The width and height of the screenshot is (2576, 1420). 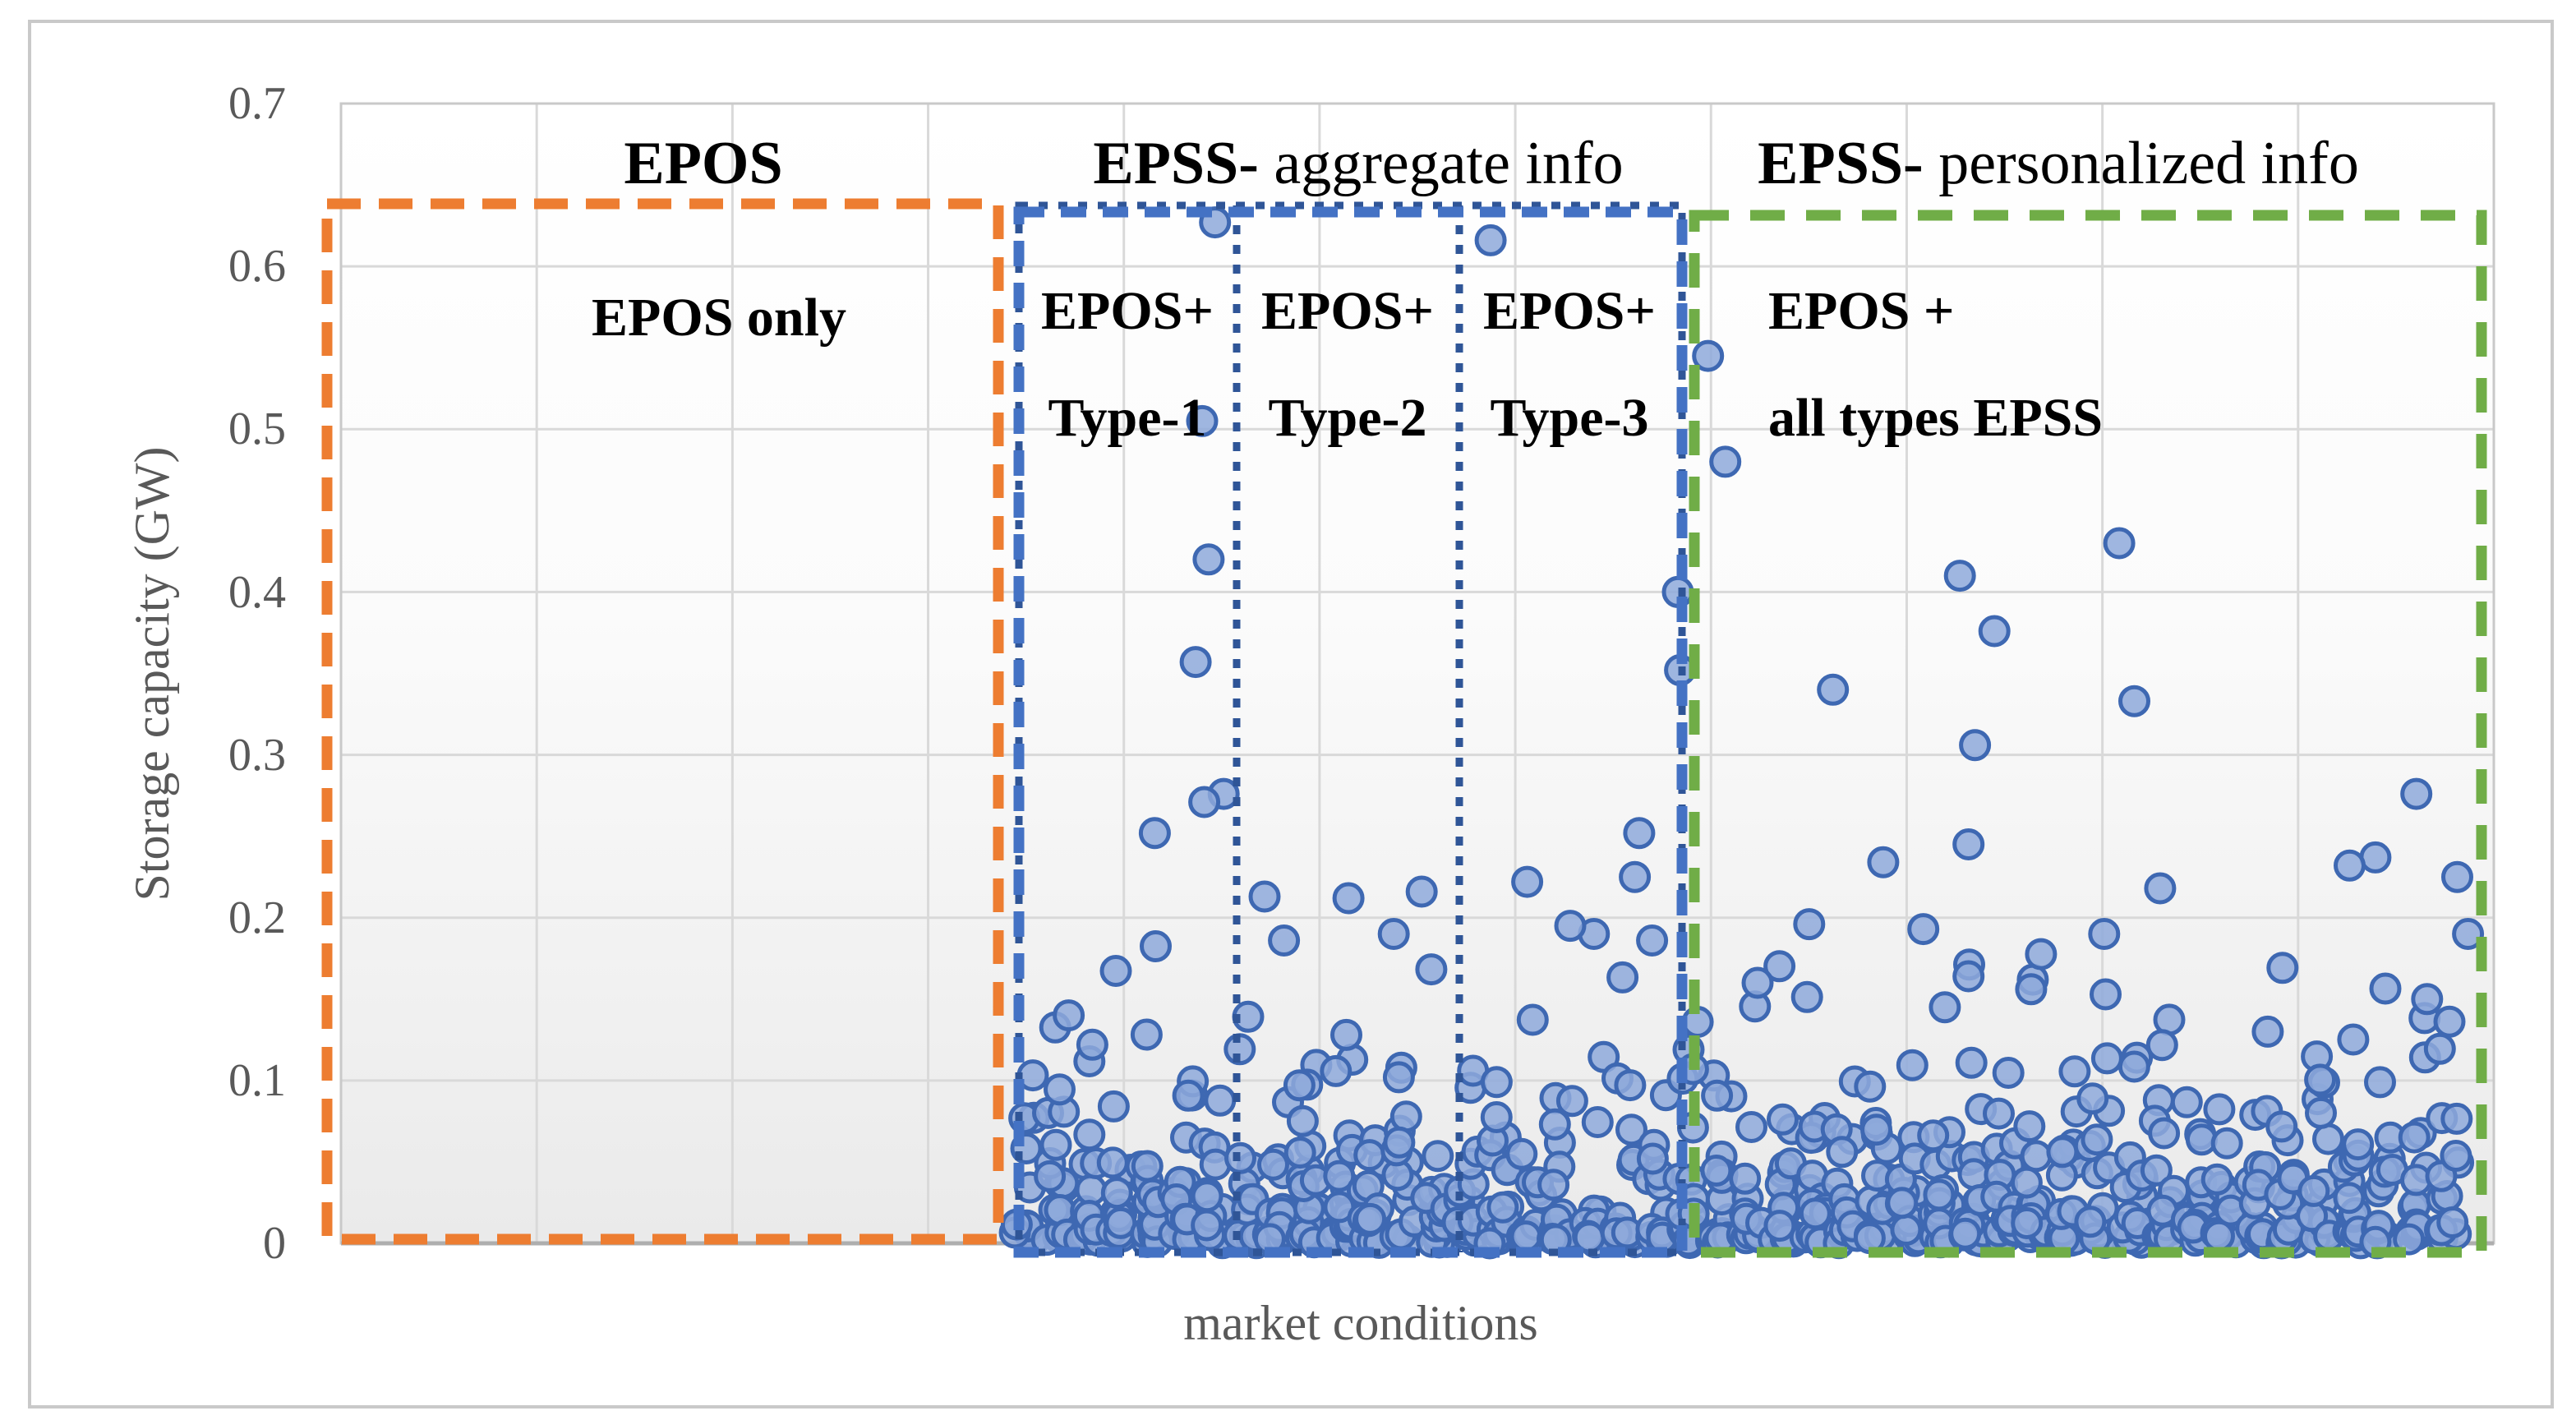 I want to click on label-col2-line1: EPOS+, so click(x=1347, y=311).